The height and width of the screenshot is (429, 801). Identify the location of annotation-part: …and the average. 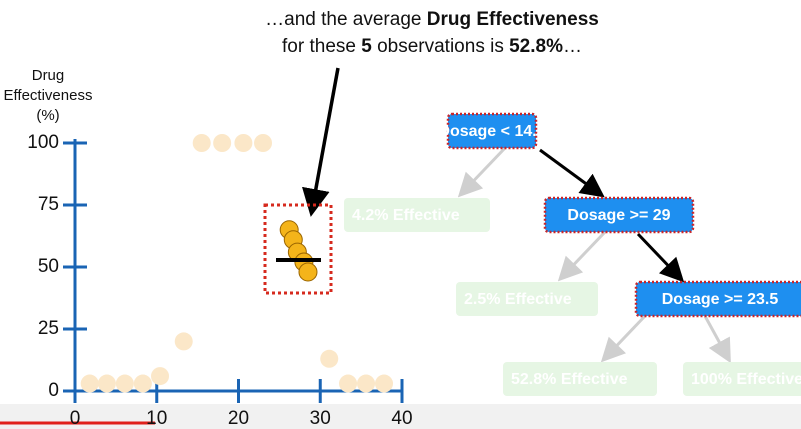
(346, 19).